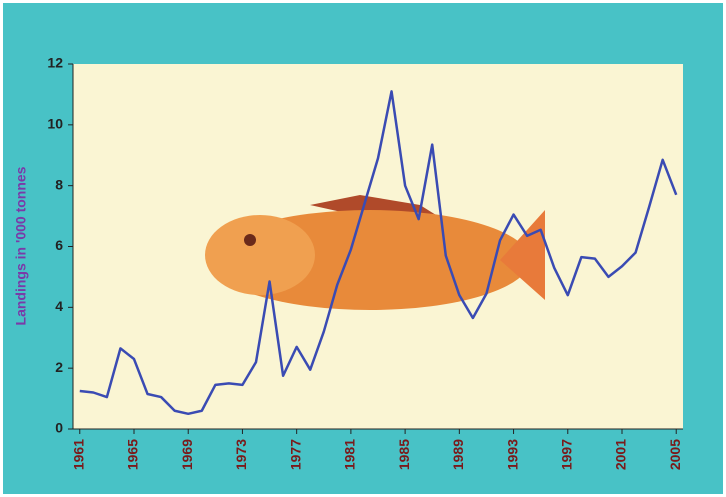 This screenshot has width=726, height=497. I want to click on fish-picture, so click(375, 252).